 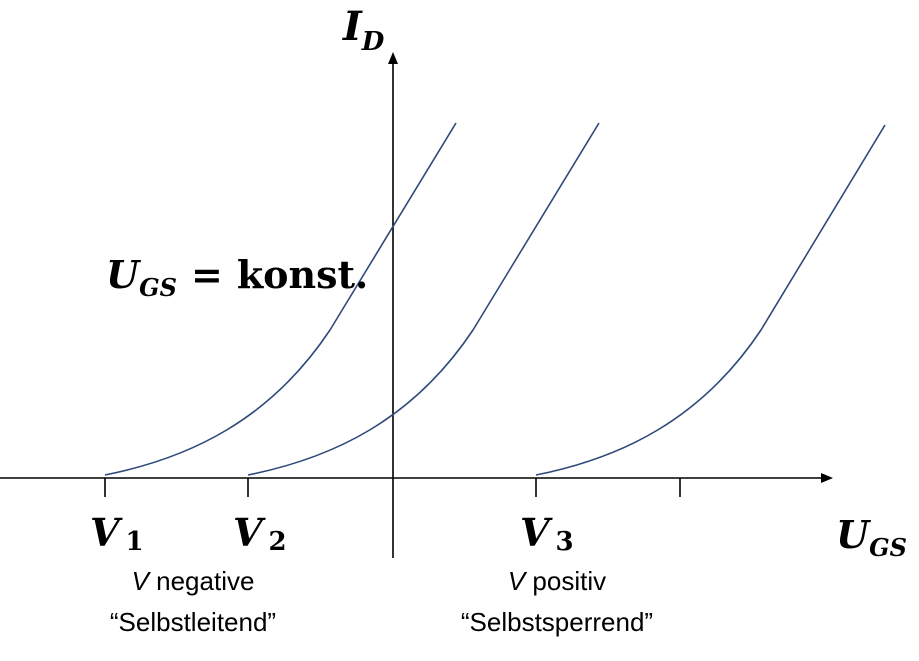 I want to click on tick-v1-sub: 1, so click(x=134, y=542).